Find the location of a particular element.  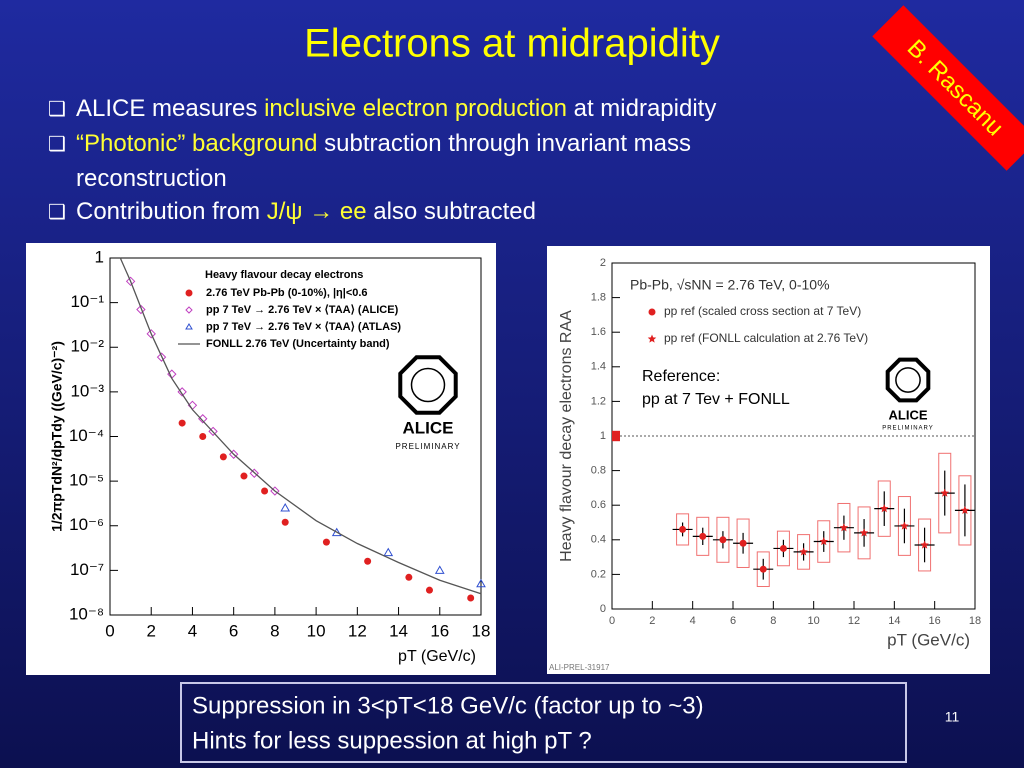

legend-title: Heavy flavour decay electrons is located at coordinates (284, 275).